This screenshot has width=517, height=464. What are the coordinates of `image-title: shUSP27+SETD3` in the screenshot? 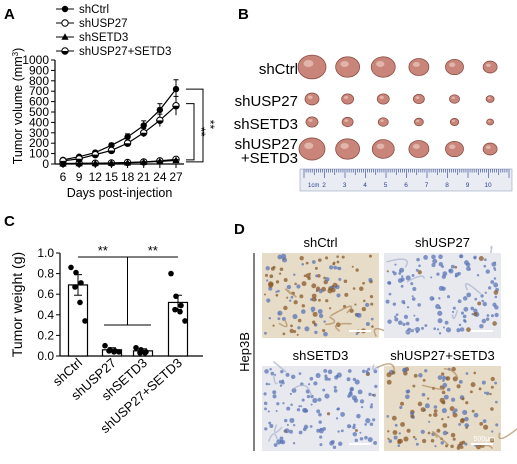 It's located at (442, 355).